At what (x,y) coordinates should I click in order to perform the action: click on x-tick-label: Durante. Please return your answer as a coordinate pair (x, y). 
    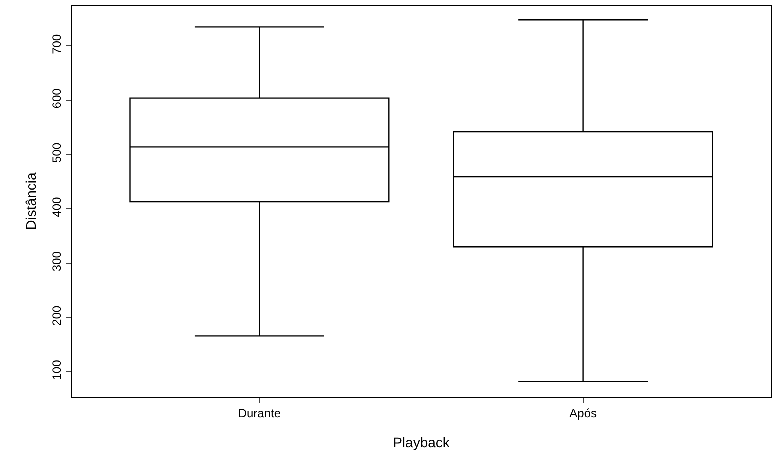
    Looking at the image, I should click on (260, 413).